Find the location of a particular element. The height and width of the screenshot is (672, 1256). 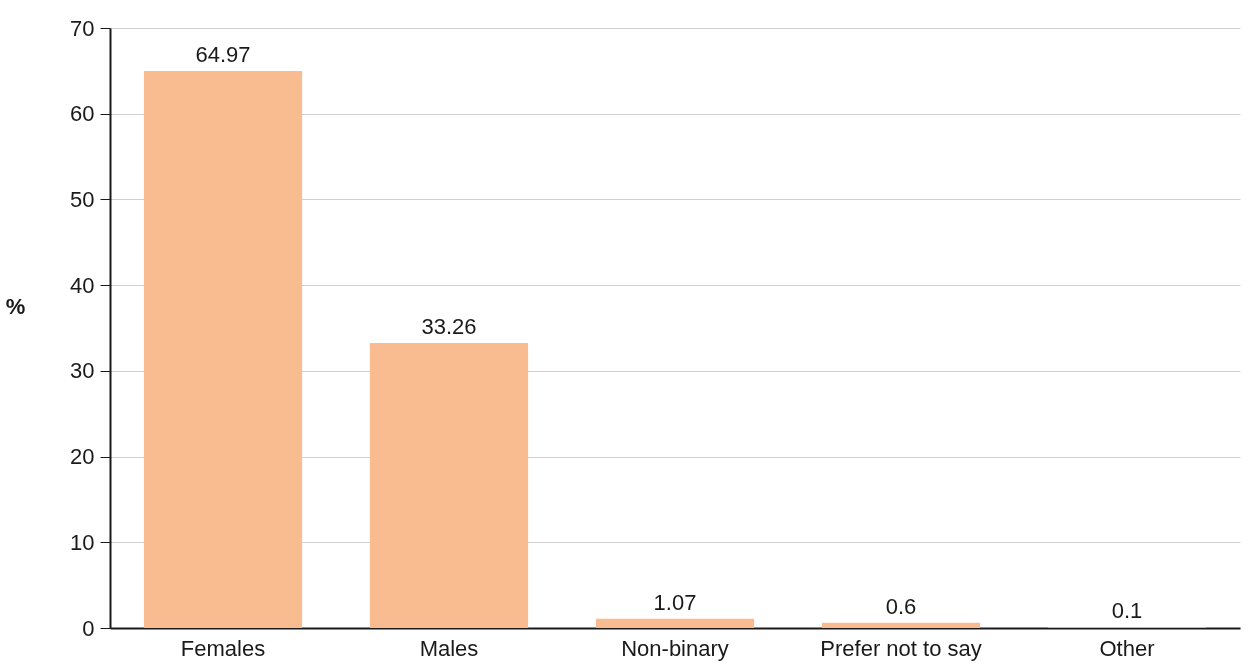

y-tick-label: 50 is located at coordinates (82, 199).